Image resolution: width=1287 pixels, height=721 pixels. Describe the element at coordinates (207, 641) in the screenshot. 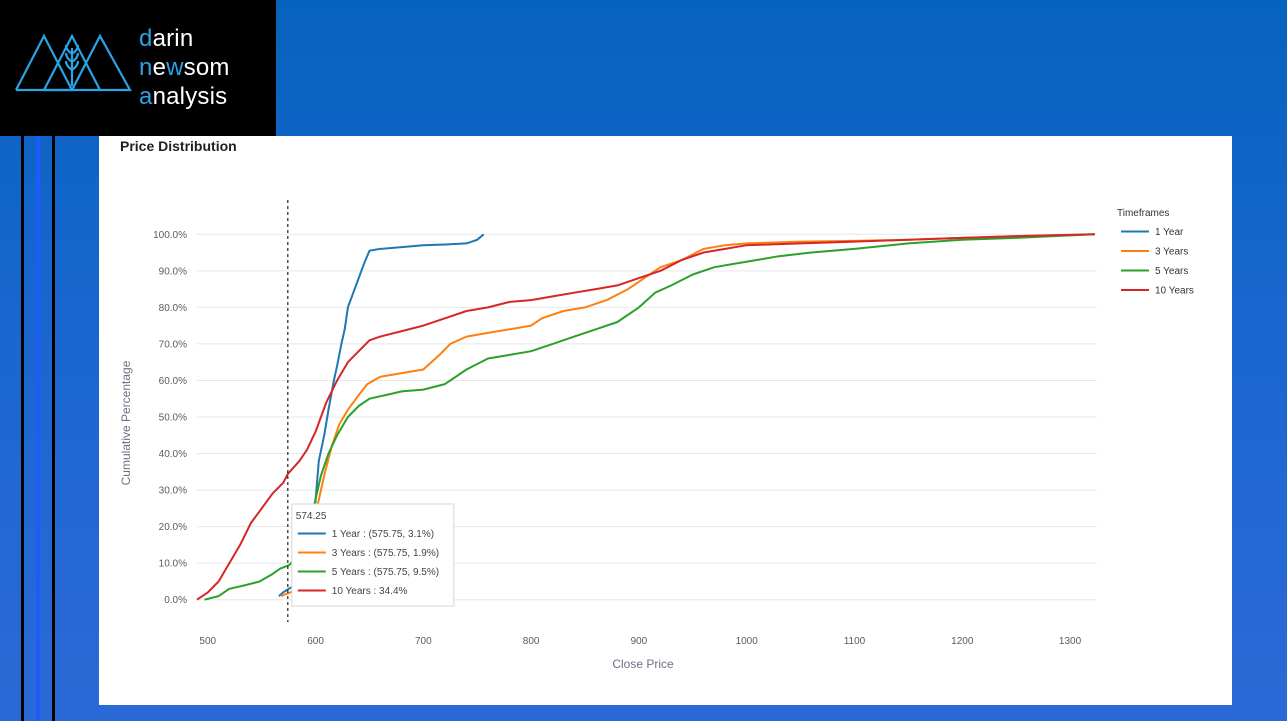

I see `x-tick-label: 500` at that location.